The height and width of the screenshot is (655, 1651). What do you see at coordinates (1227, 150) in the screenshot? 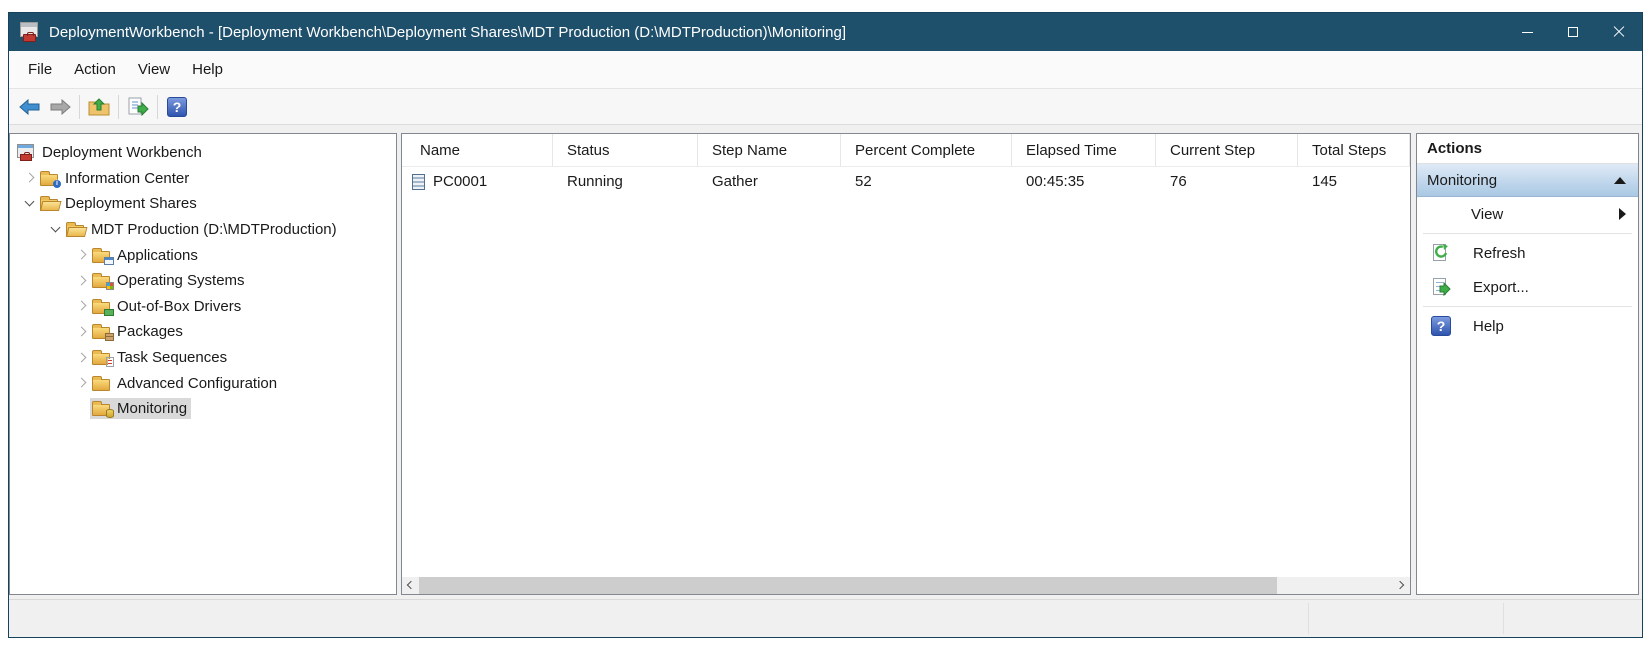
I see `column-header-current-step: Current Step` at bounding box center [1227, 150].